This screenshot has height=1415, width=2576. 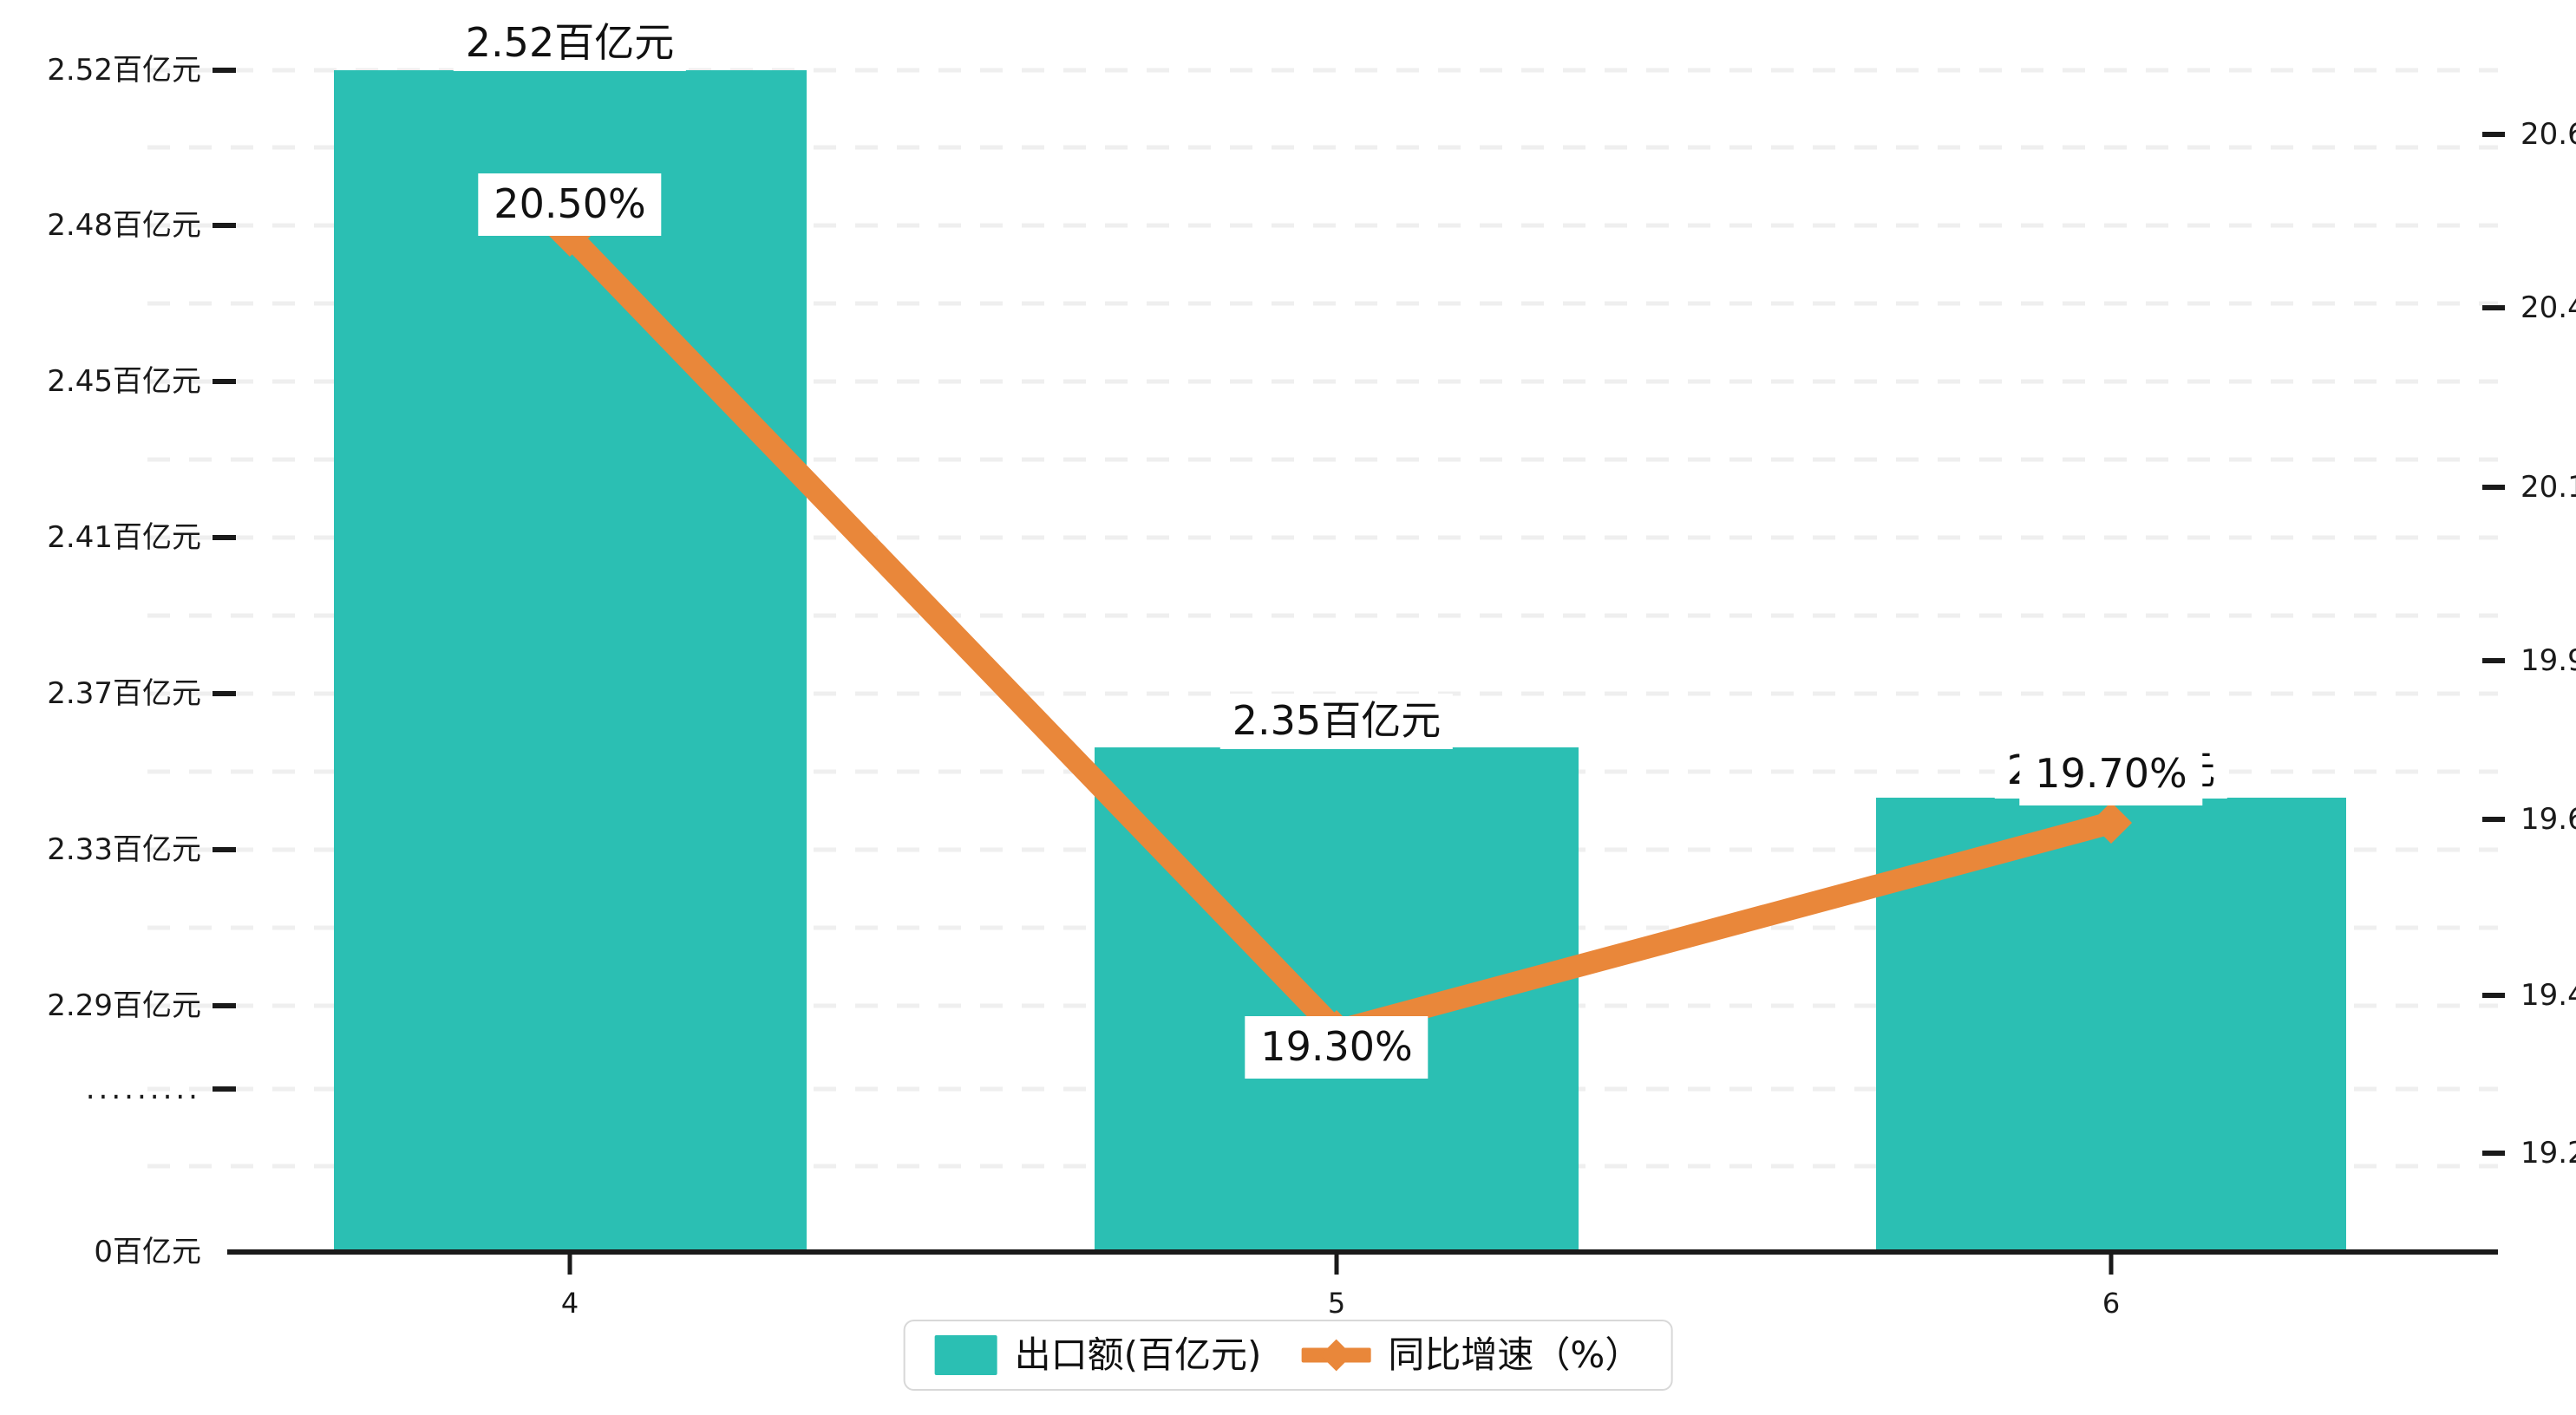 What do you see at coordinates (1336, 721) in the screenshot?
I see `bar-value-label-1: 2.35百亿元` at bounding box center [1336, 721].